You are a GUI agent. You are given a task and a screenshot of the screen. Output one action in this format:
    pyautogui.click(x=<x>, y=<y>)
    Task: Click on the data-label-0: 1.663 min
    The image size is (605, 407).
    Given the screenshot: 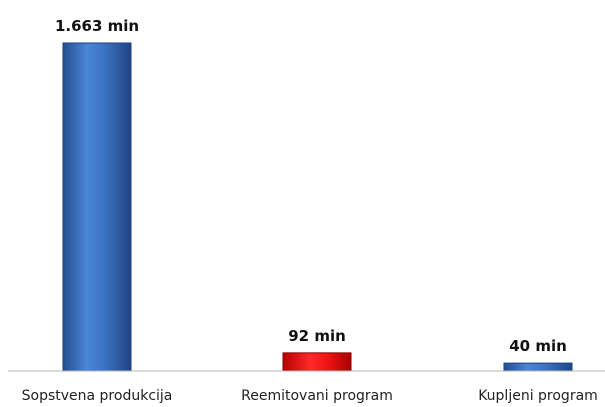 What is the action you would take?
    pyautogui.click(x=97, y=26)
    